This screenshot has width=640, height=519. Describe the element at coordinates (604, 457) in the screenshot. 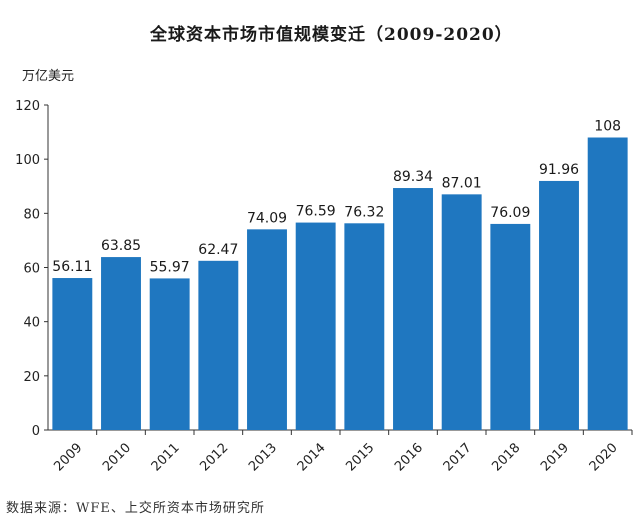

I see `x-tick-label: 2020` at that location.